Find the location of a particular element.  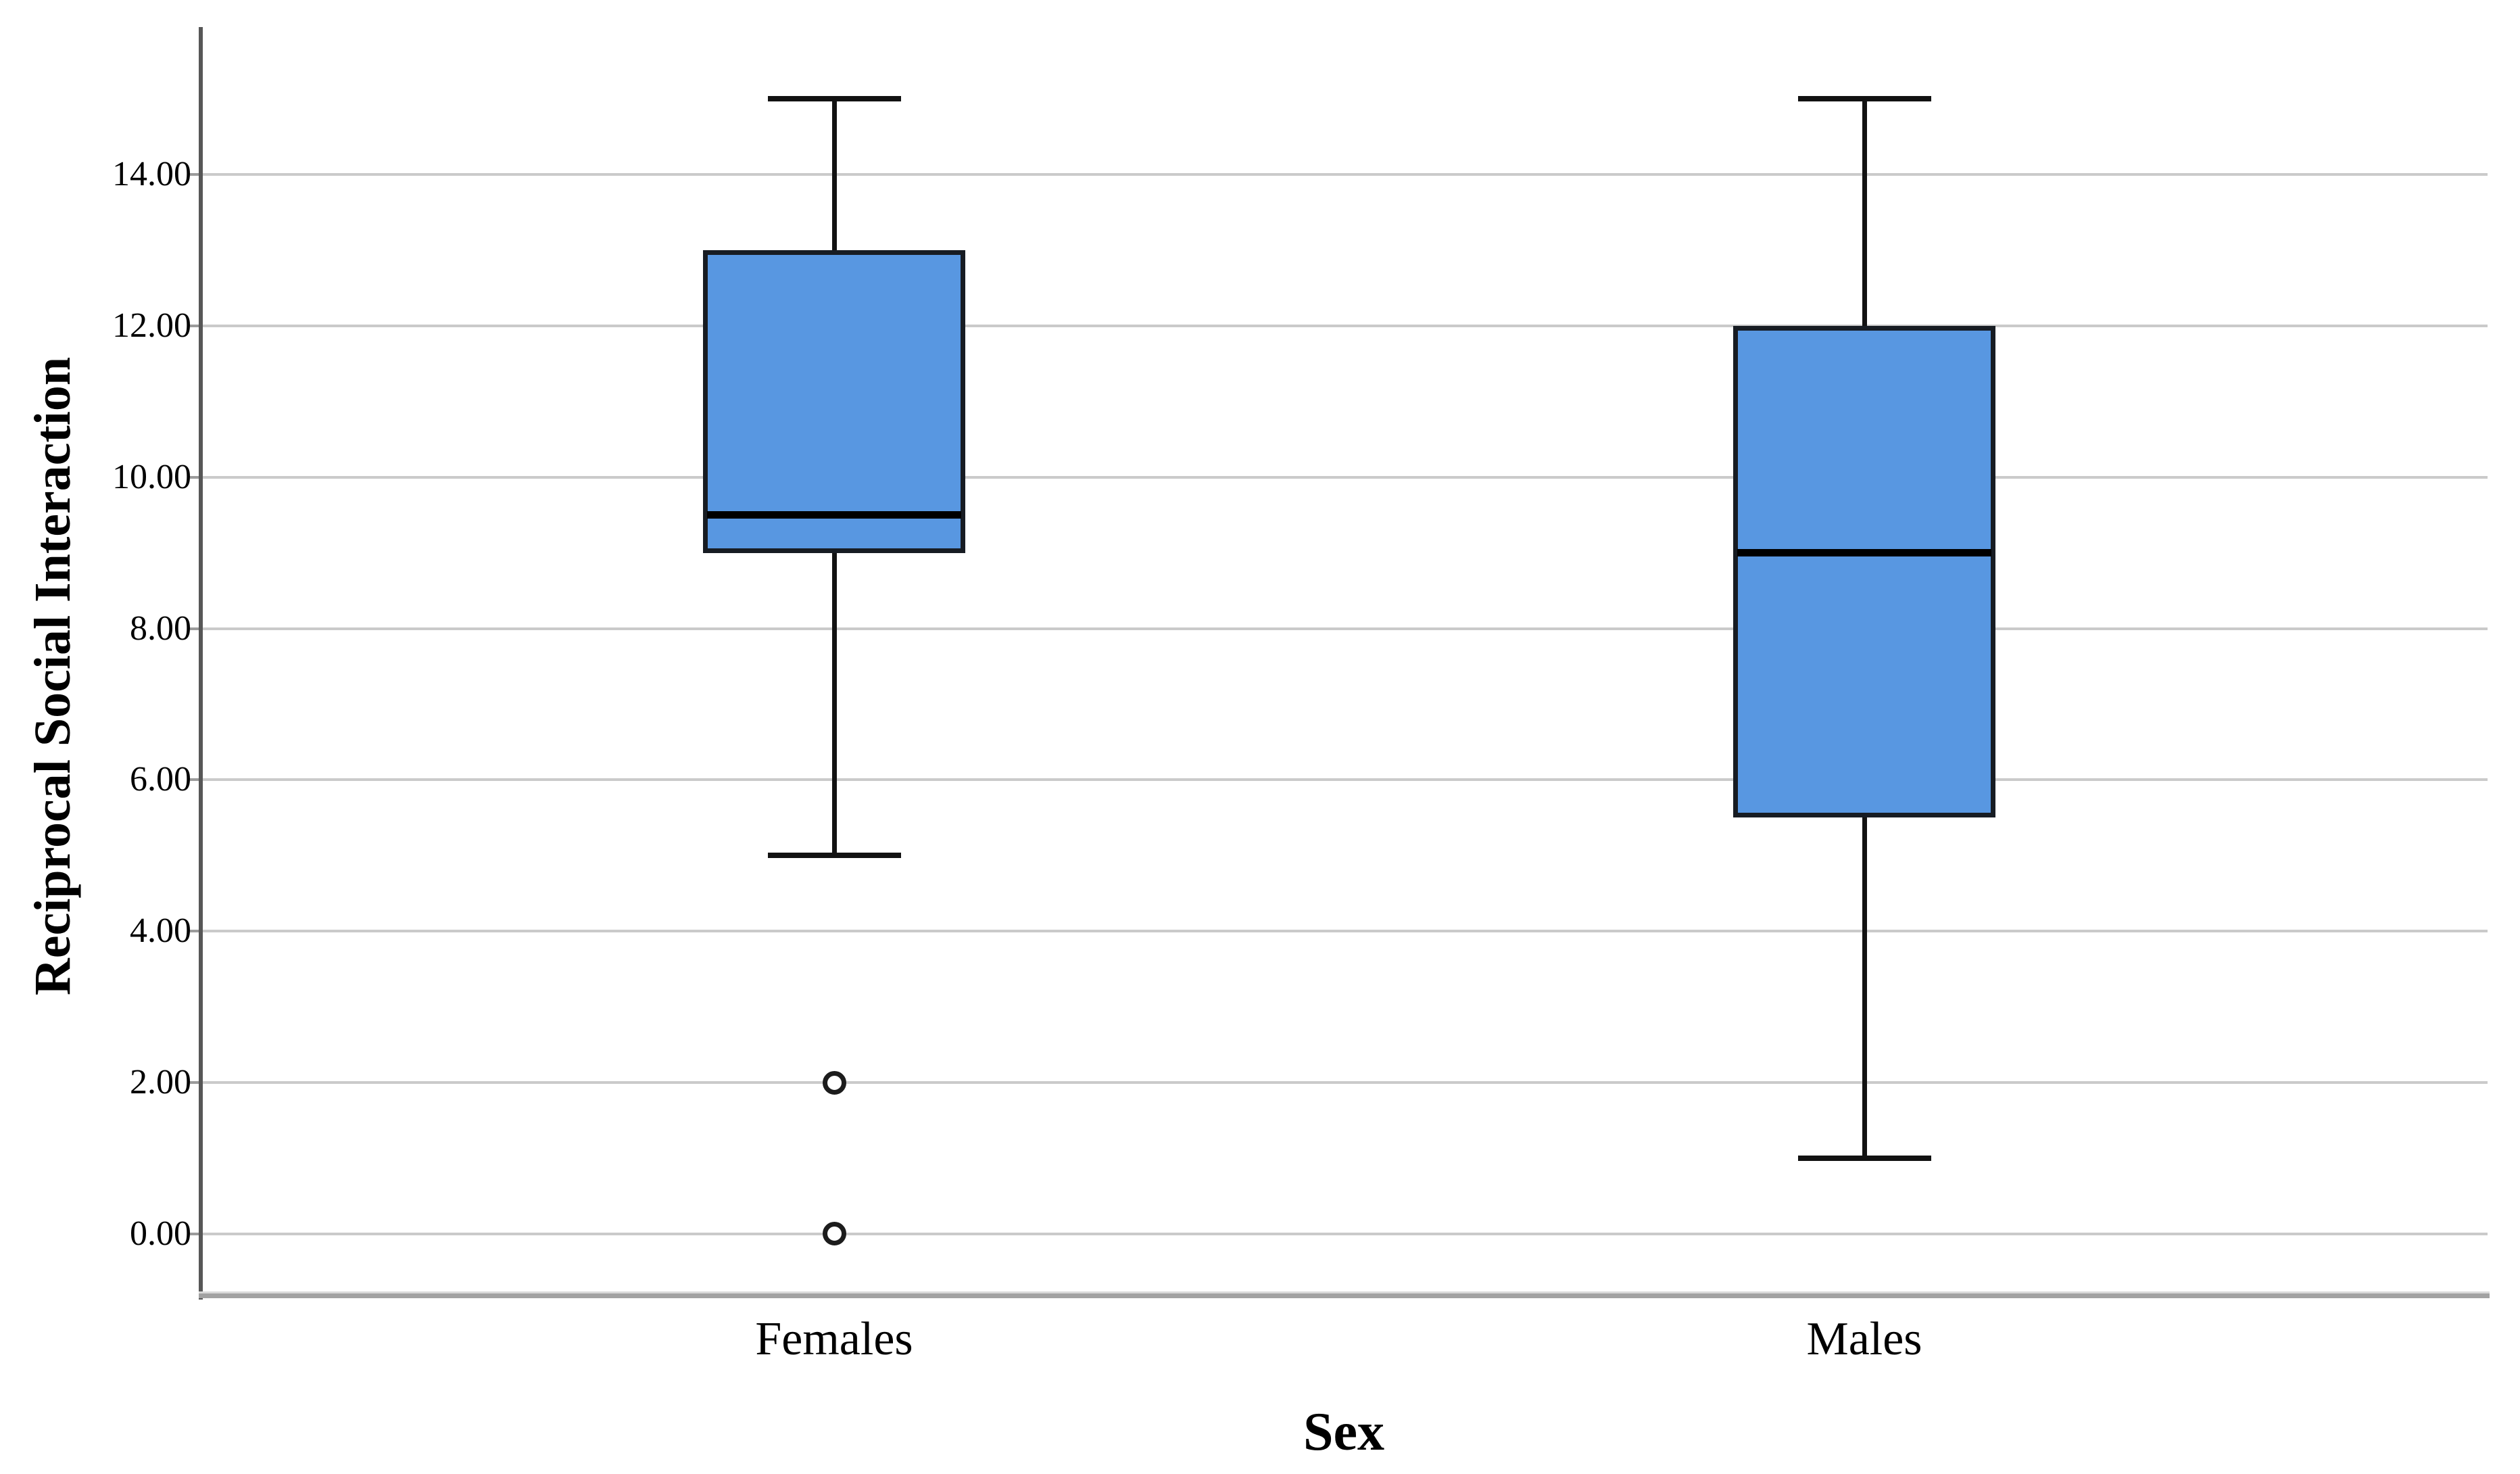

y-tick-label: 0.00 is located at coordinates (160, 1233).